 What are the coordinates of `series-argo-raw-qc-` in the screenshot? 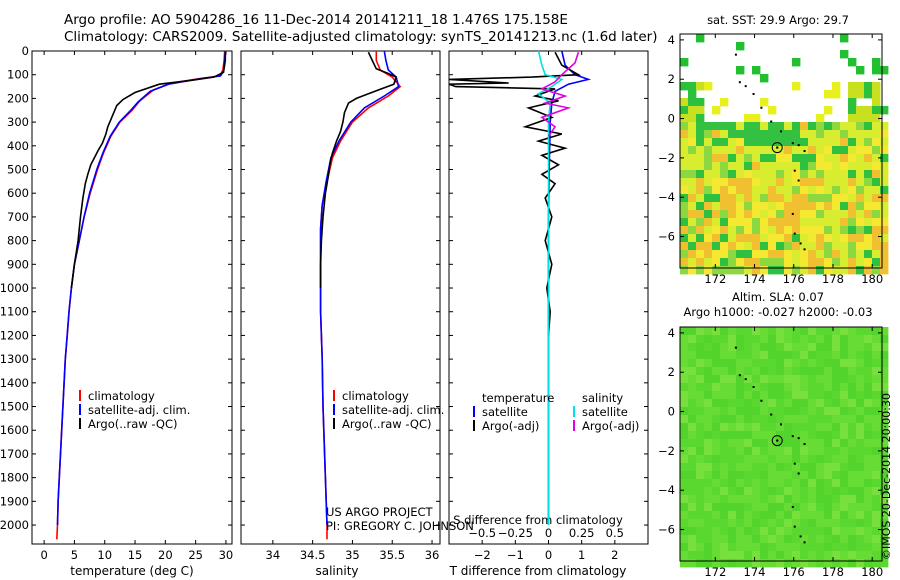 It's located at (148, 170).